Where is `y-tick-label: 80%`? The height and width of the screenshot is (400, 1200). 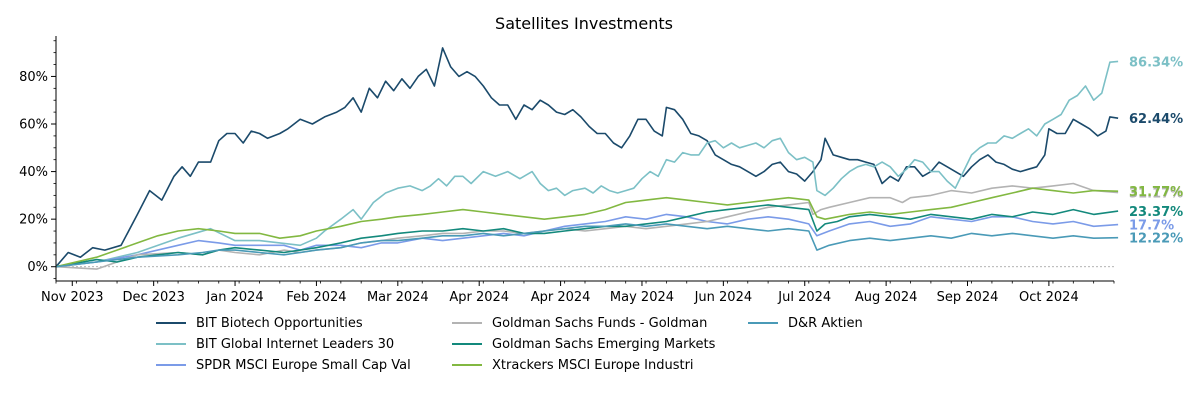
y-tick-label: 80% is located at coordinates (33, 77).